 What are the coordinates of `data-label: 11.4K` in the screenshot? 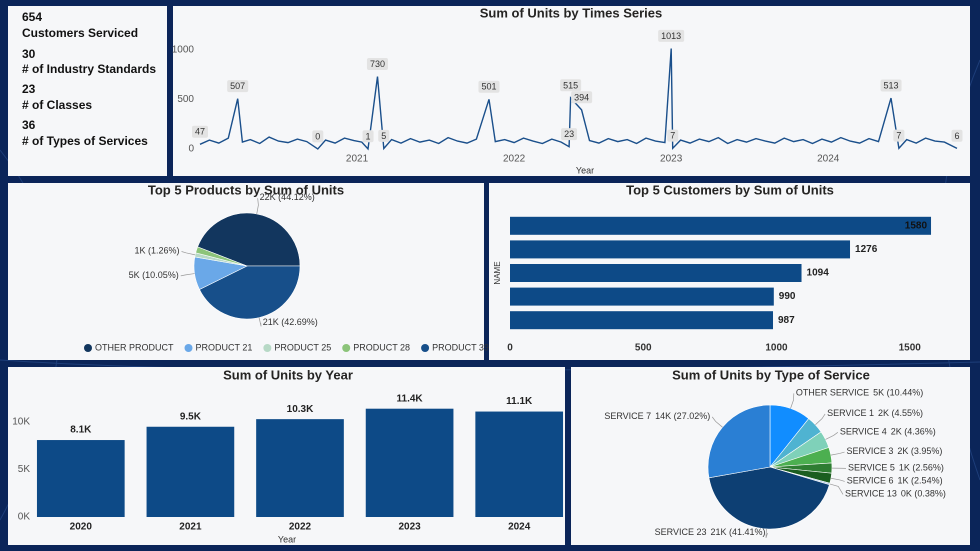 It's located at (410, 398).